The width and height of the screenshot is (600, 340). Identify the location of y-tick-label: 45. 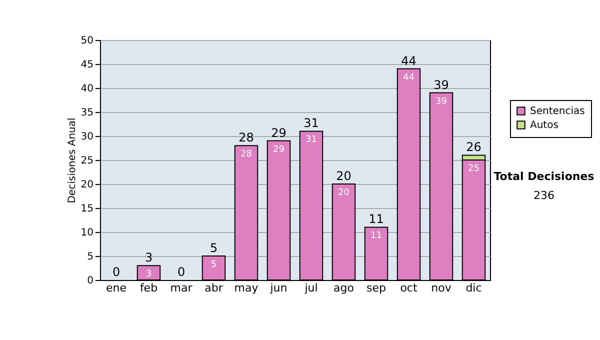
(87, 65).